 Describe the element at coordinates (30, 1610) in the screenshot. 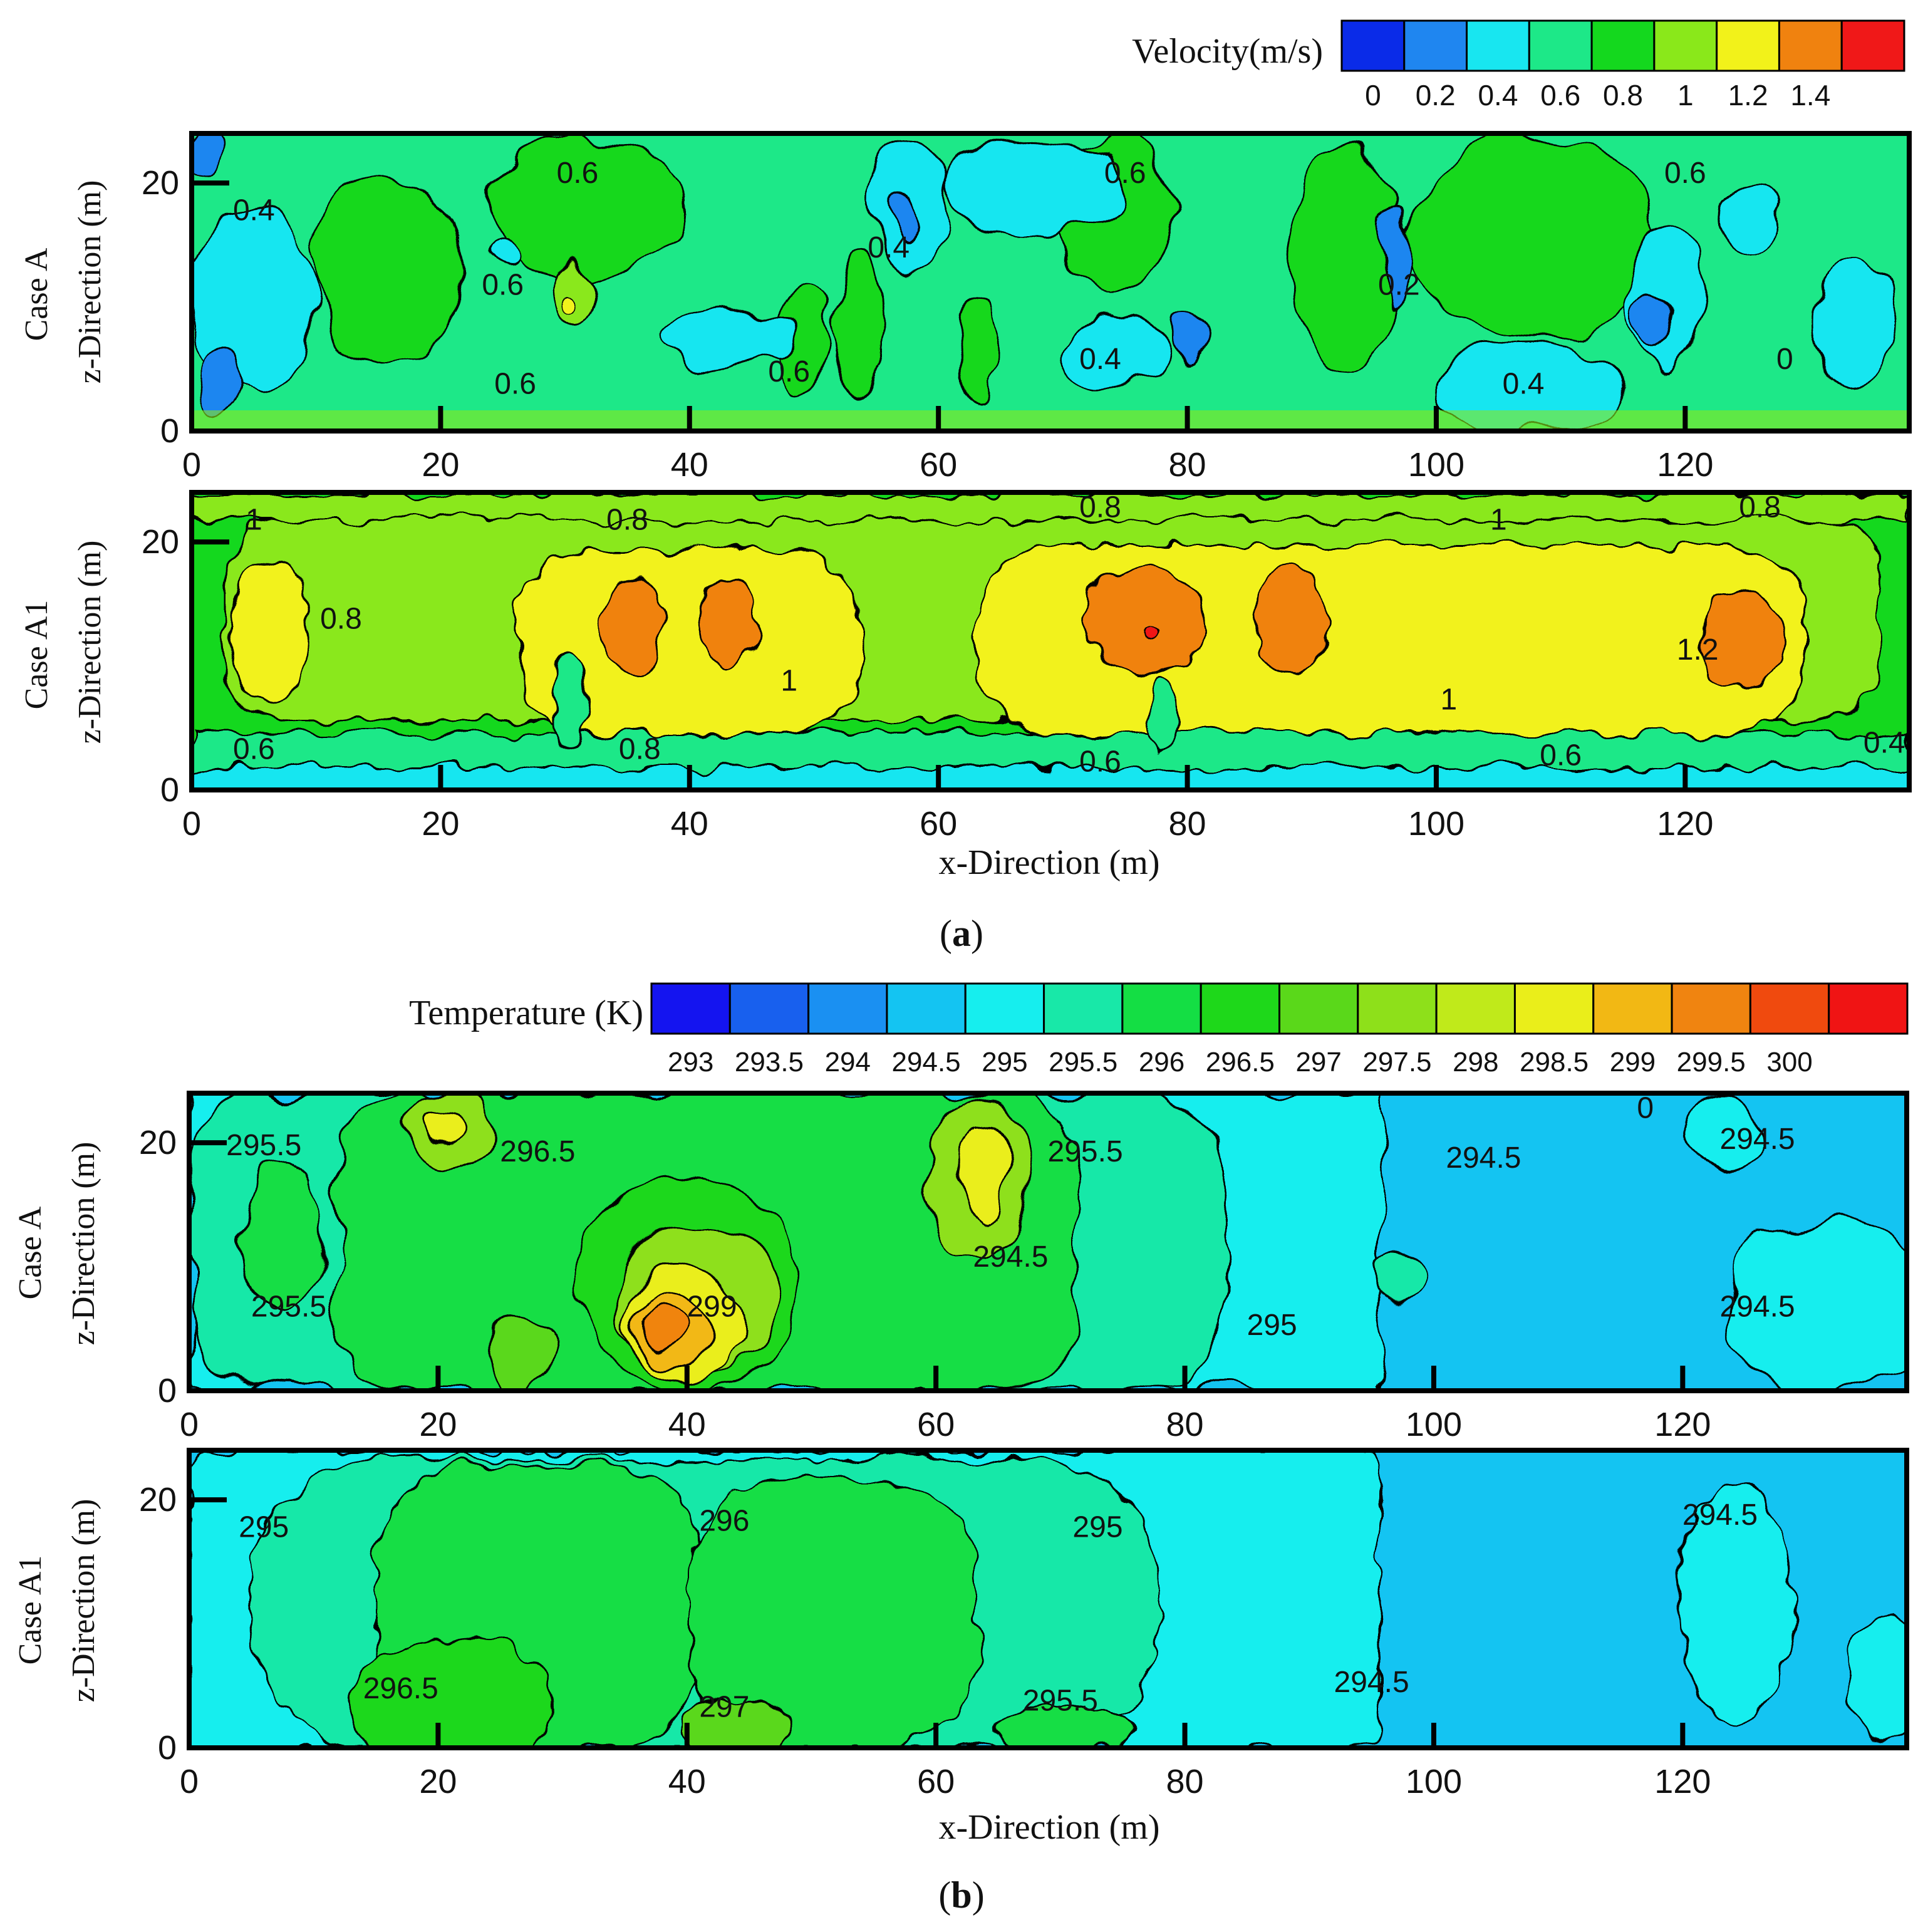

I see `temperature-case-a1-row-label: Case A1` at that location.